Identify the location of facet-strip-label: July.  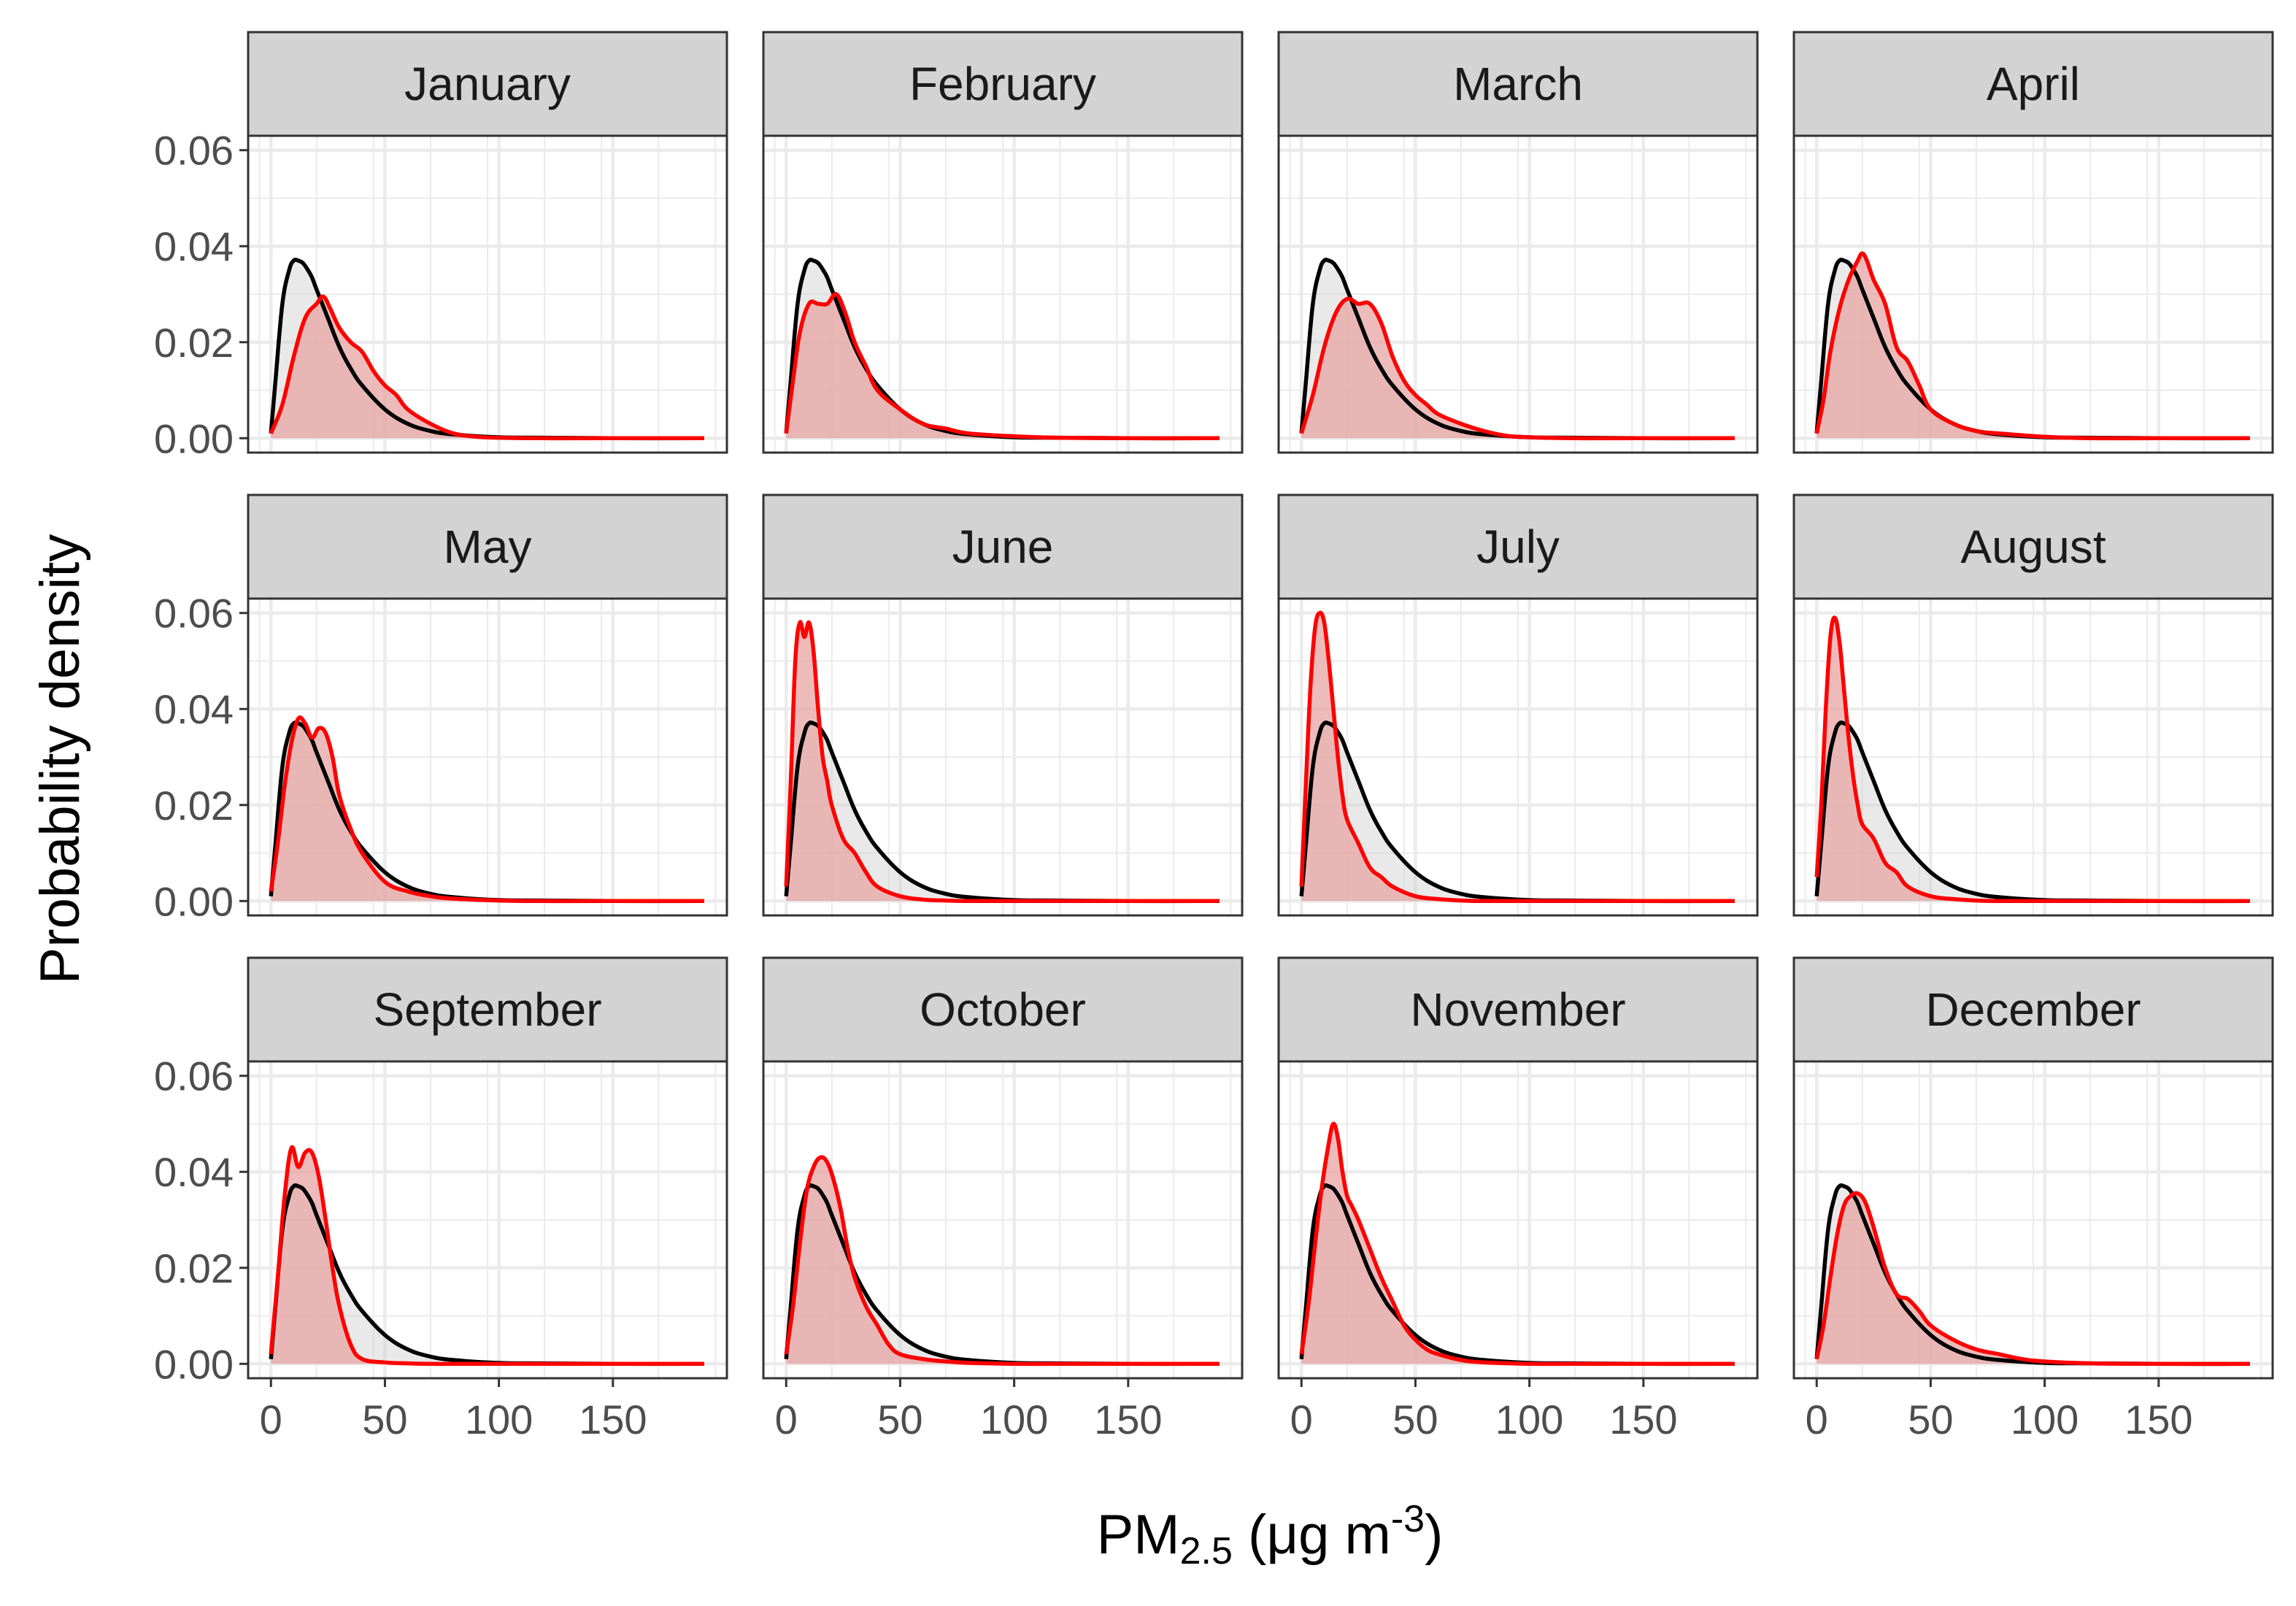
(1518, 546).